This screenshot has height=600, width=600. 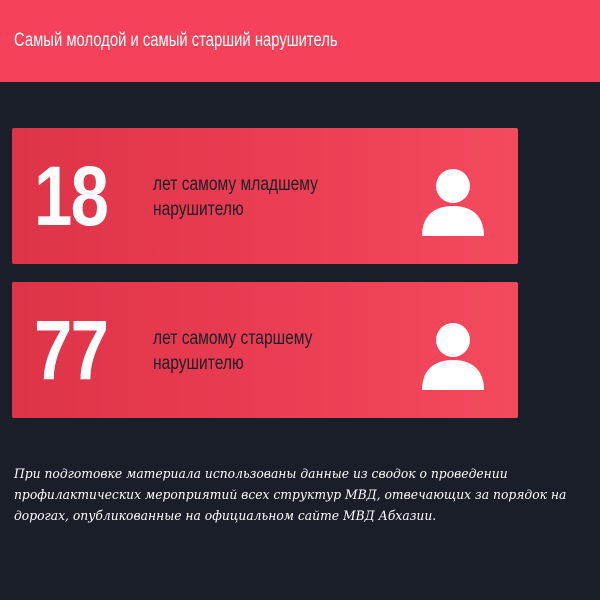 What do you see at coordinates (233, 338) in the screenshot?
I see `oldest-age-label-line-1: лет самому старшему` at bounding box center [233, 338].